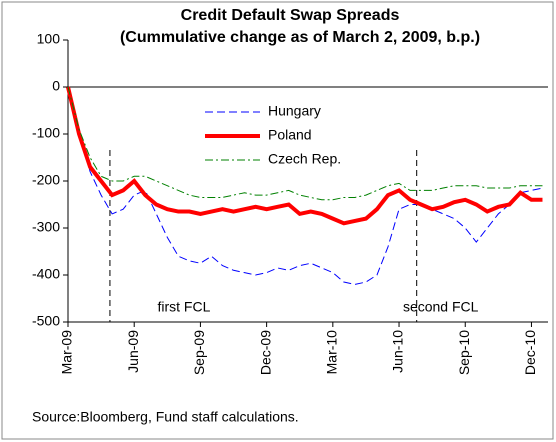 The image size is (556, 442). Describe the element at coordinates (304, 159) in the screenshot. I see `legend-label: Czech Rep.` at that location.